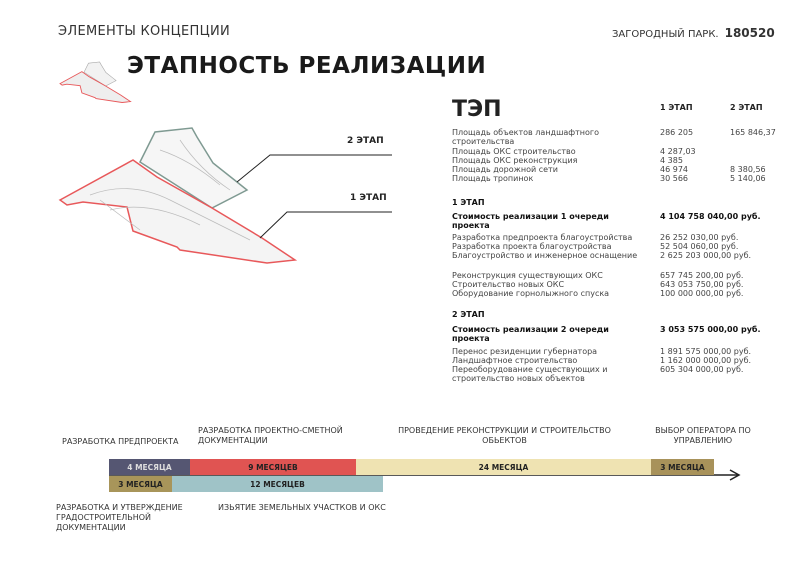 The width and height of the screenshot is (800, 566). I want to click on timeline-axis, so click(425, 475).